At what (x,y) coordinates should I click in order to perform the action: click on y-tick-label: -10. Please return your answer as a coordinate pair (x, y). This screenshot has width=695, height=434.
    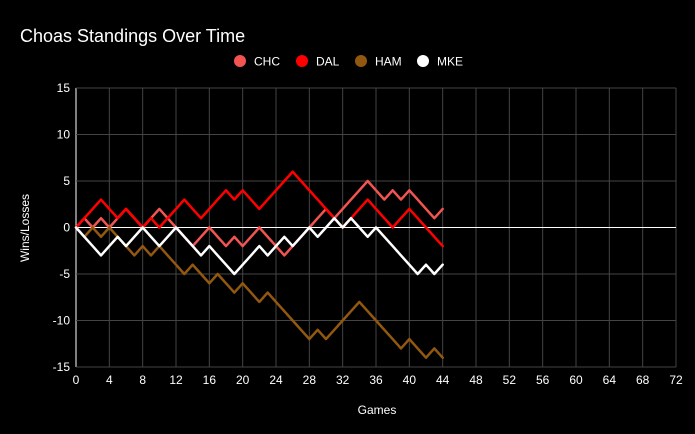
    Looking at the image, I should click on (62, 321).